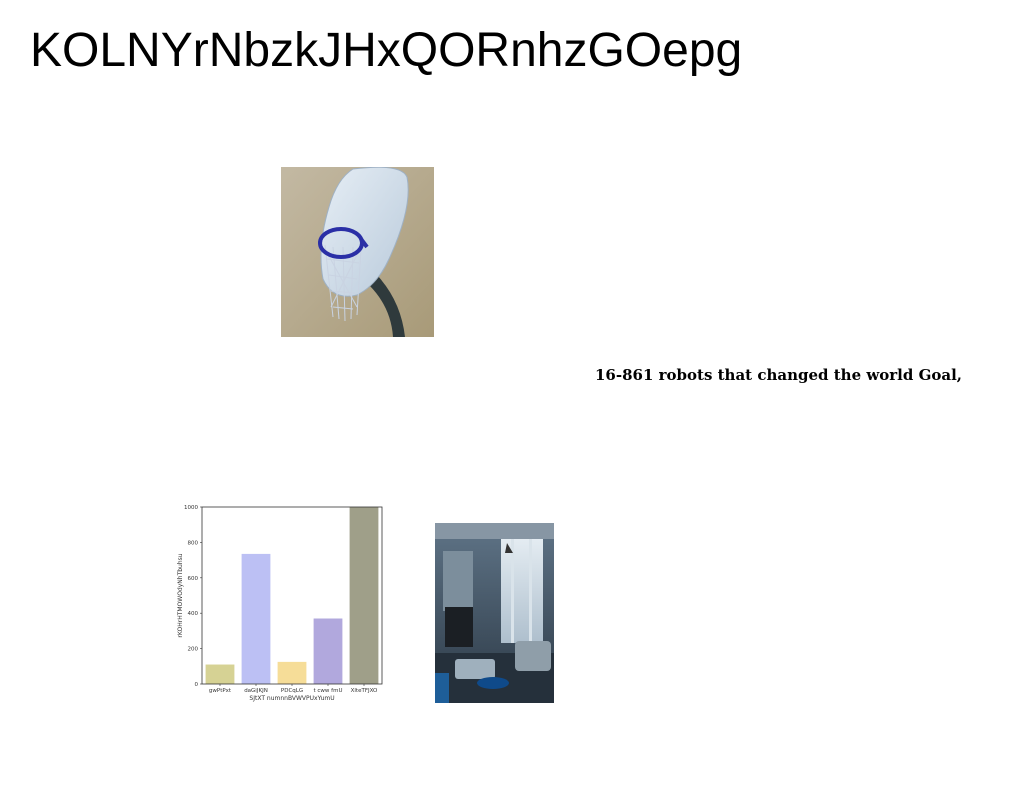 The width and height of the screenshot is (1024, 788). What do you see at coordinates (364, 691) in the screenshot?
I see `chart-x-tick-label: XlteTFJXO` at bounding box center [364, 691].